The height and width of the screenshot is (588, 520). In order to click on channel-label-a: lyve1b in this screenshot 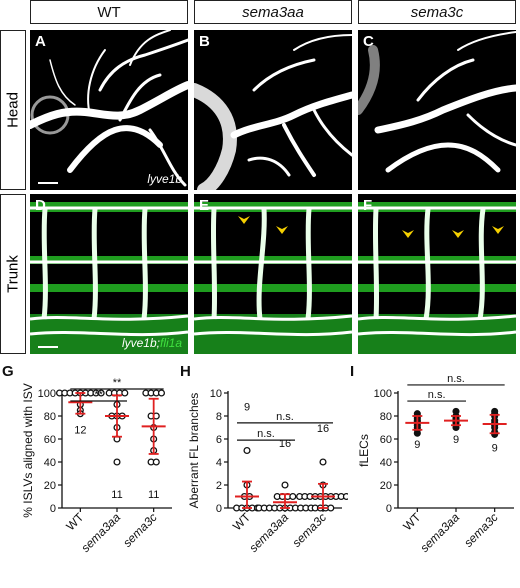, I will do `click(164, 179)`.